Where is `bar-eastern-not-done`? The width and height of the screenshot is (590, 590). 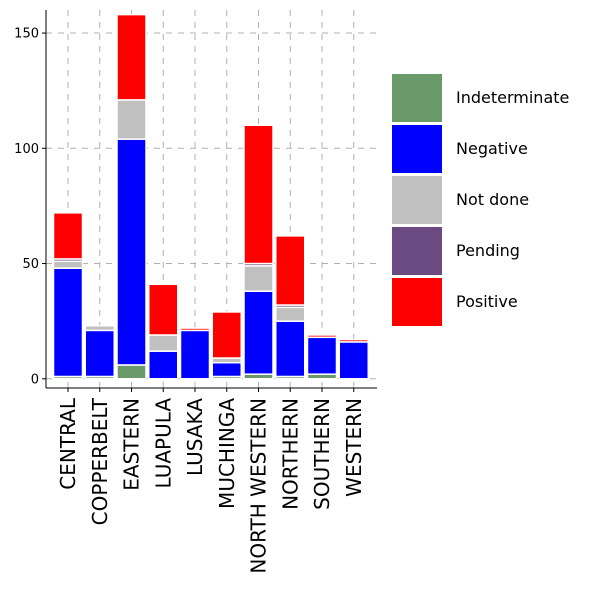
bar-eastern-not-done is located at coordinates (131, 119).